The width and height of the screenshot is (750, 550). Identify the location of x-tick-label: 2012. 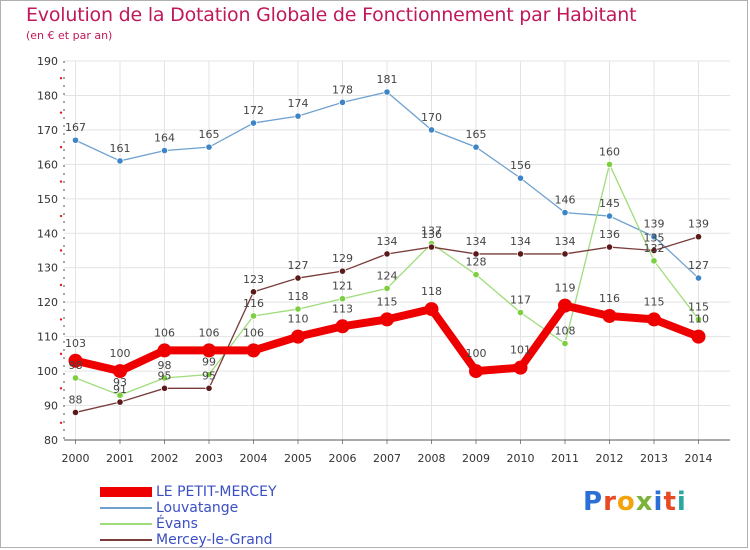
(610, 458).